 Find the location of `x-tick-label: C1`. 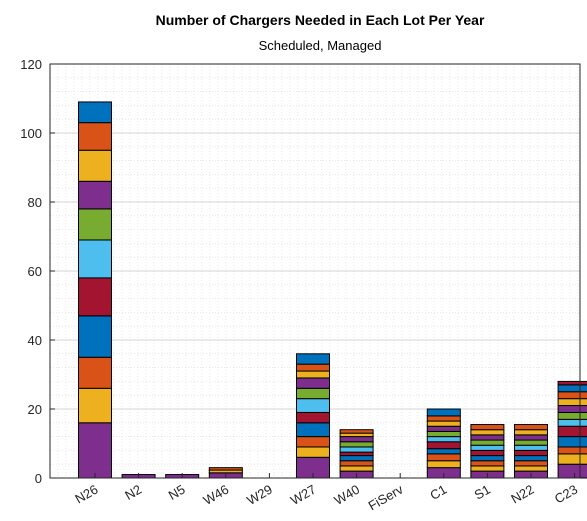

x-tick-label: C1 is located at coordinates (438, 492).